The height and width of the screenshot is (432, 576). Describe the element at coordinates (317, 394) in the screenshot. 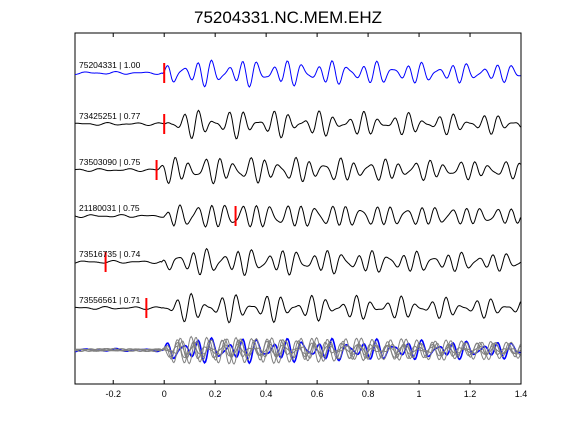

I see `x-tick-label-4: 0.6` at that location.